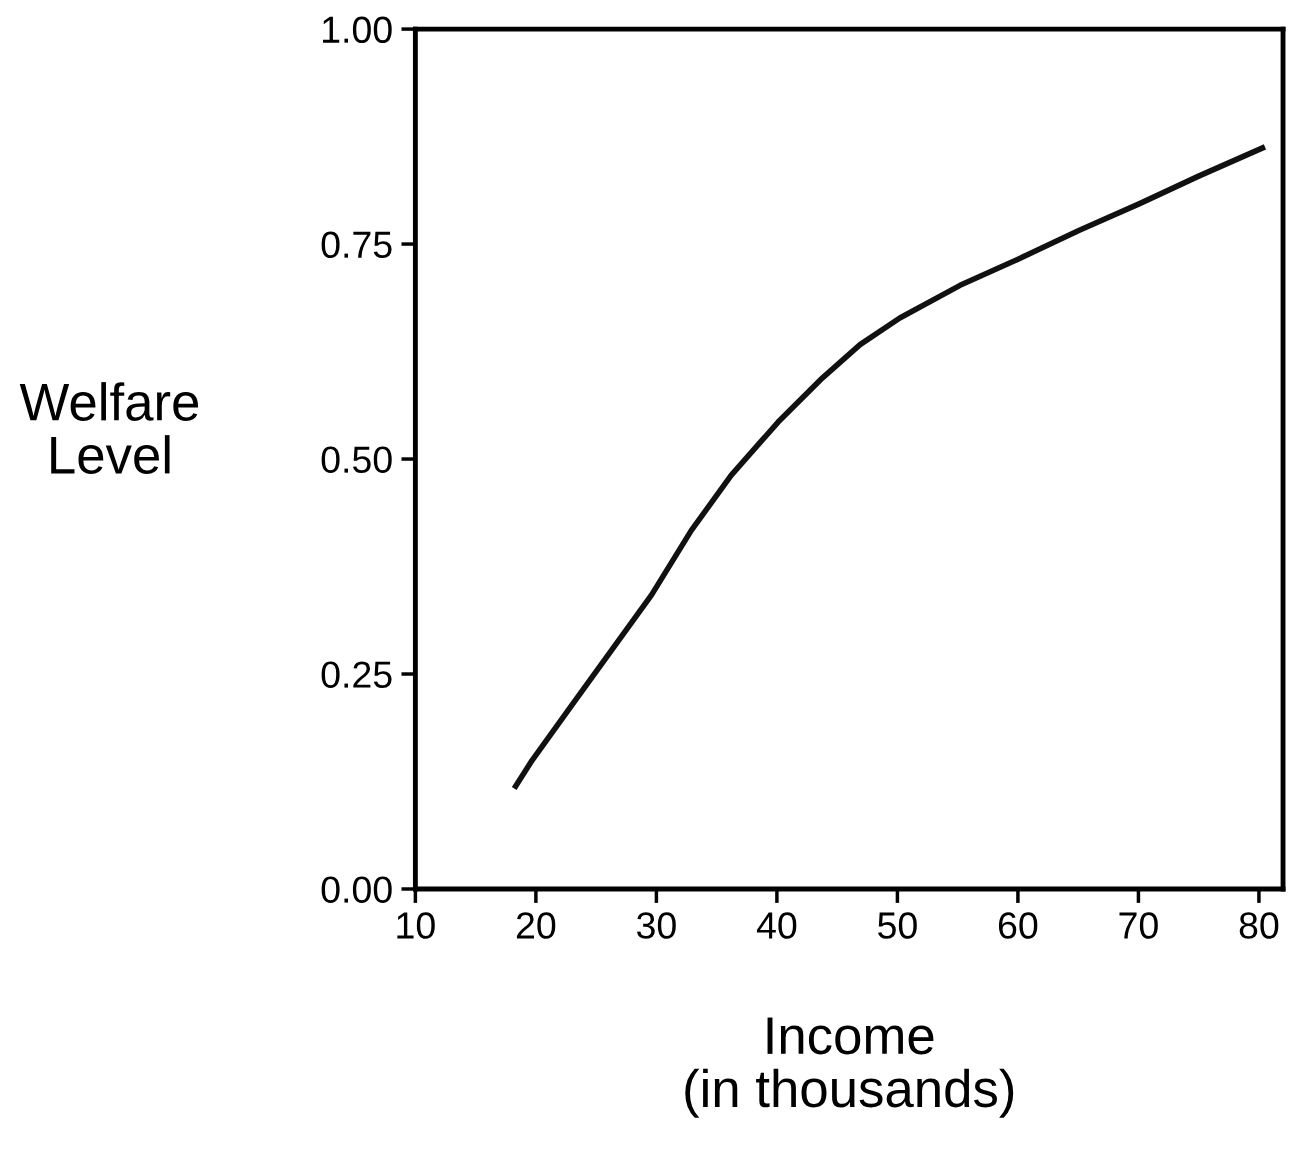 The width and height of the screenshot is (1290, 1163). Describe the element at coordinates (356, 459) in the screenshot. I see `y-tick-label: 0.50` at that location.